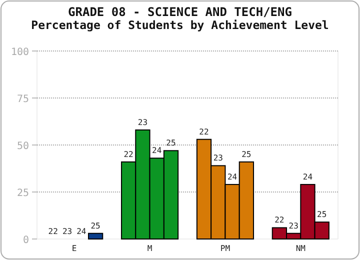  What do you see at coordinates (22, 193) in the screenshot?
I see `y-tick-label: 25` at bounding box center [22, 193].